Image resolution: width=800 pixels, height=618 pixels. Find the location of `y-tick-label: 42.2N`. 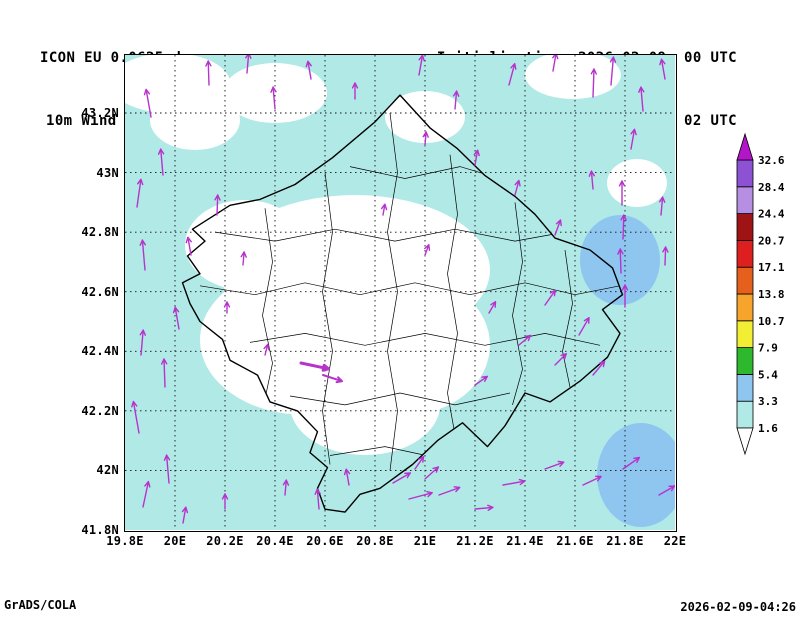

y-tick-label: 42.2N is located at coordinates (100, 410).